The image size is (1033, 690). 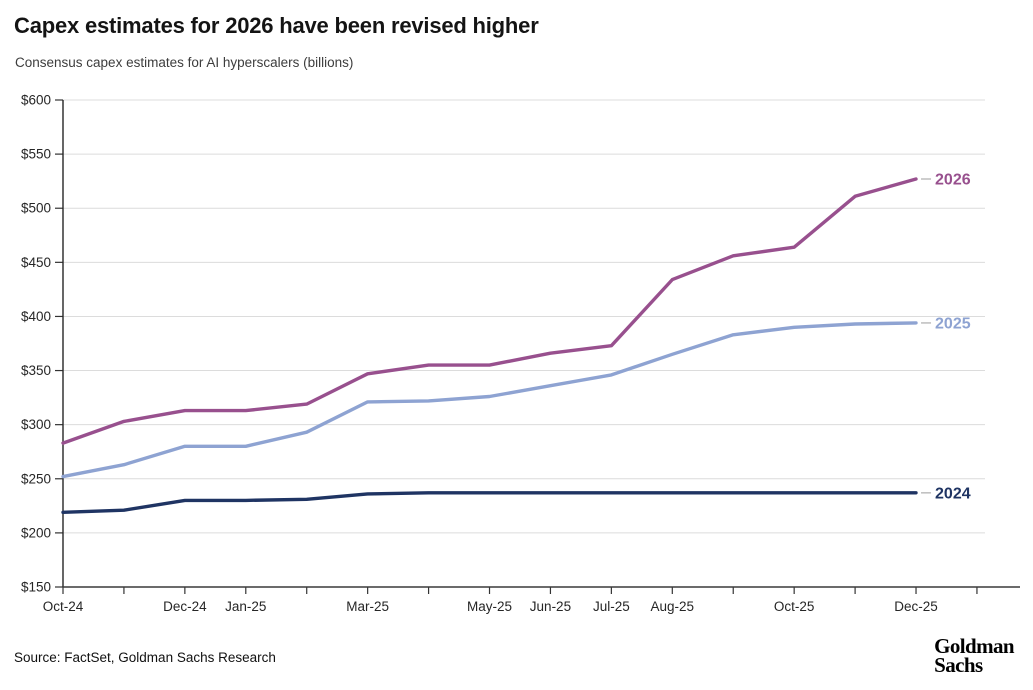 I want to click on x-axis-tick-label: Aug-25, so click(x=673, y=606).